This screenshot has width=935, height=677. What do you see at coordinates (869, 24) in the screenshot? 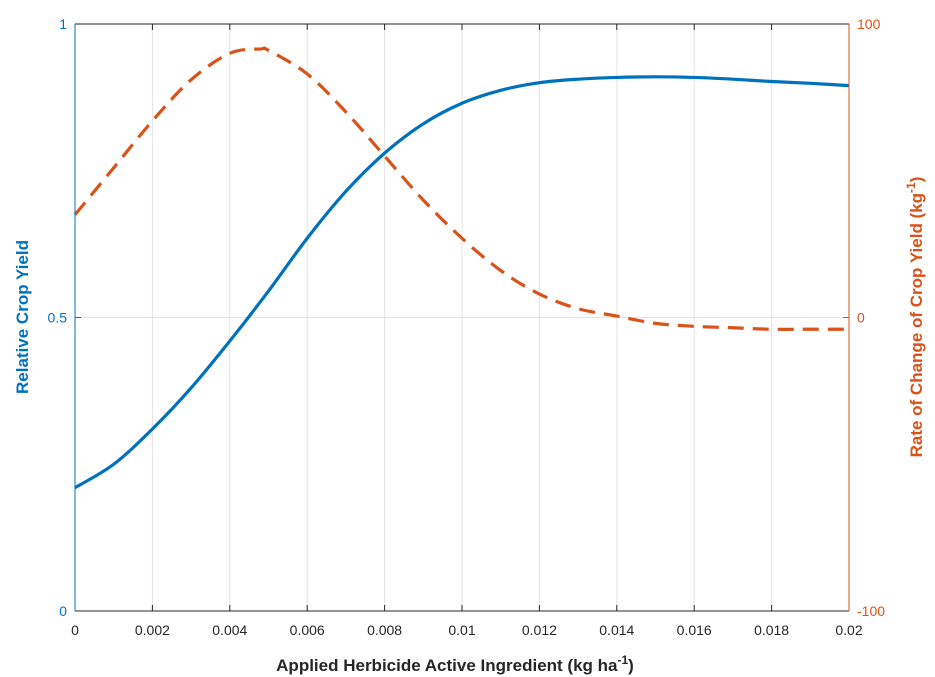
I see `y-right-tick-label: 100` at bounding box center [869, 24].